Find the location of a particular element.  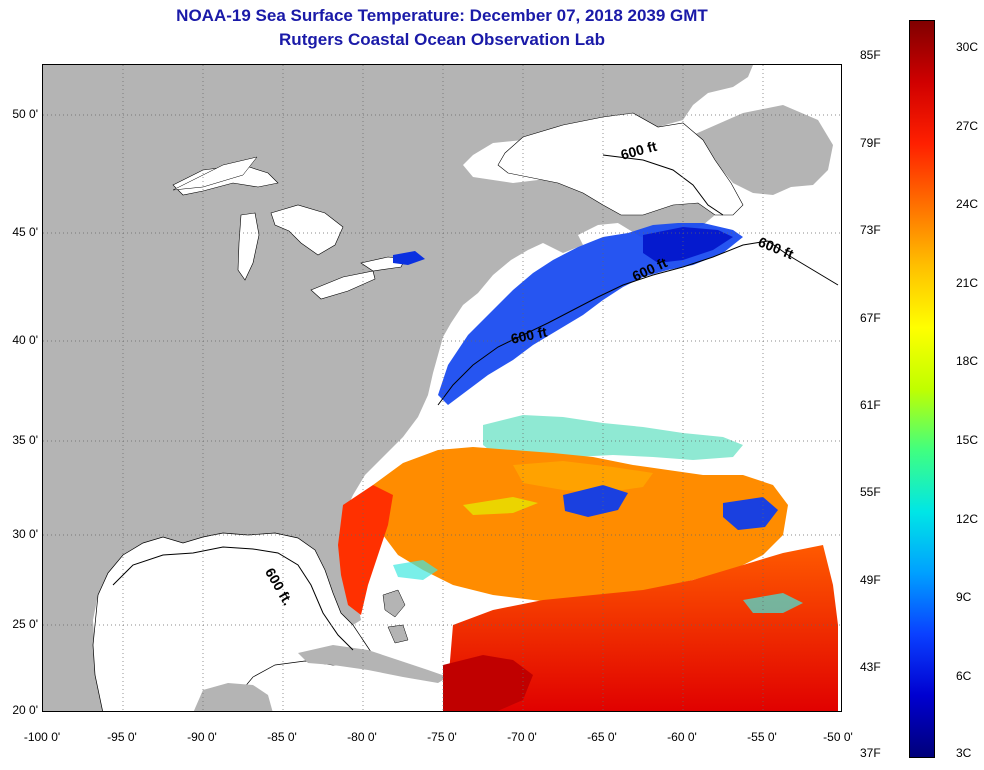

sst-yellow-streak is located at coordinates (500, 506).